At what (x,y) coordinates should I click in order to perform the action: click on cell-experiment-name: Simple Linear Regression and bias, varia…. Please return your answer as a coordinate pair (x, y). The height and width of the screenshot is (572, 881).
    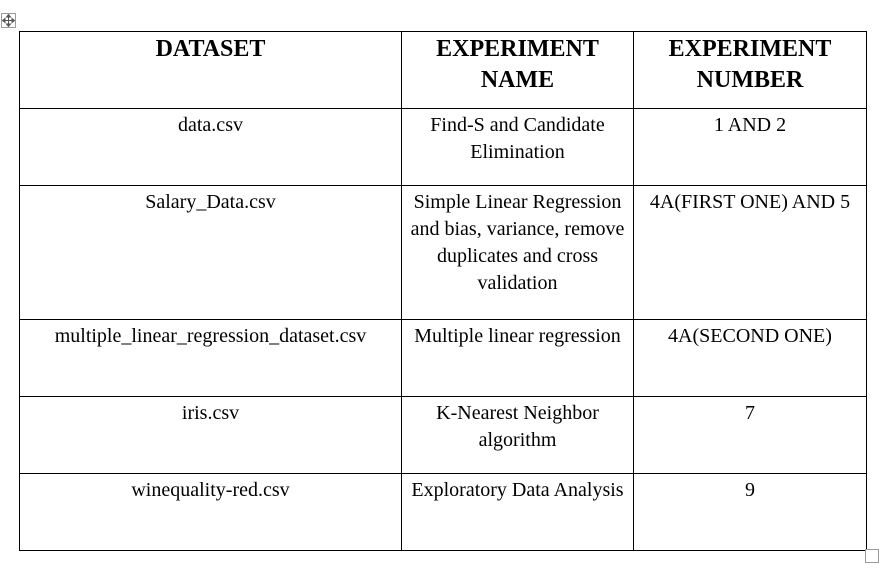
    Looking at the image, I should click on (517, 252).